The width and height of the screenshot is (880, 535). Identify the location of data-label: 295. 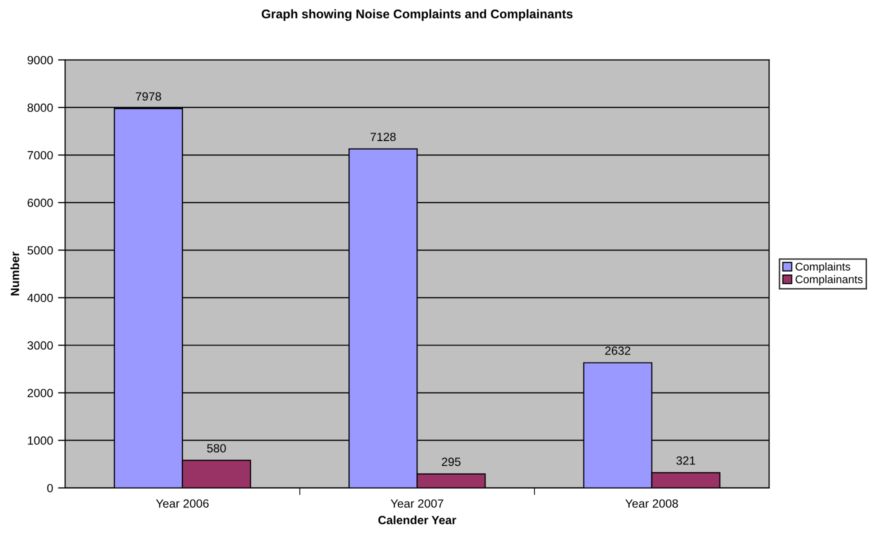
(451, 462).